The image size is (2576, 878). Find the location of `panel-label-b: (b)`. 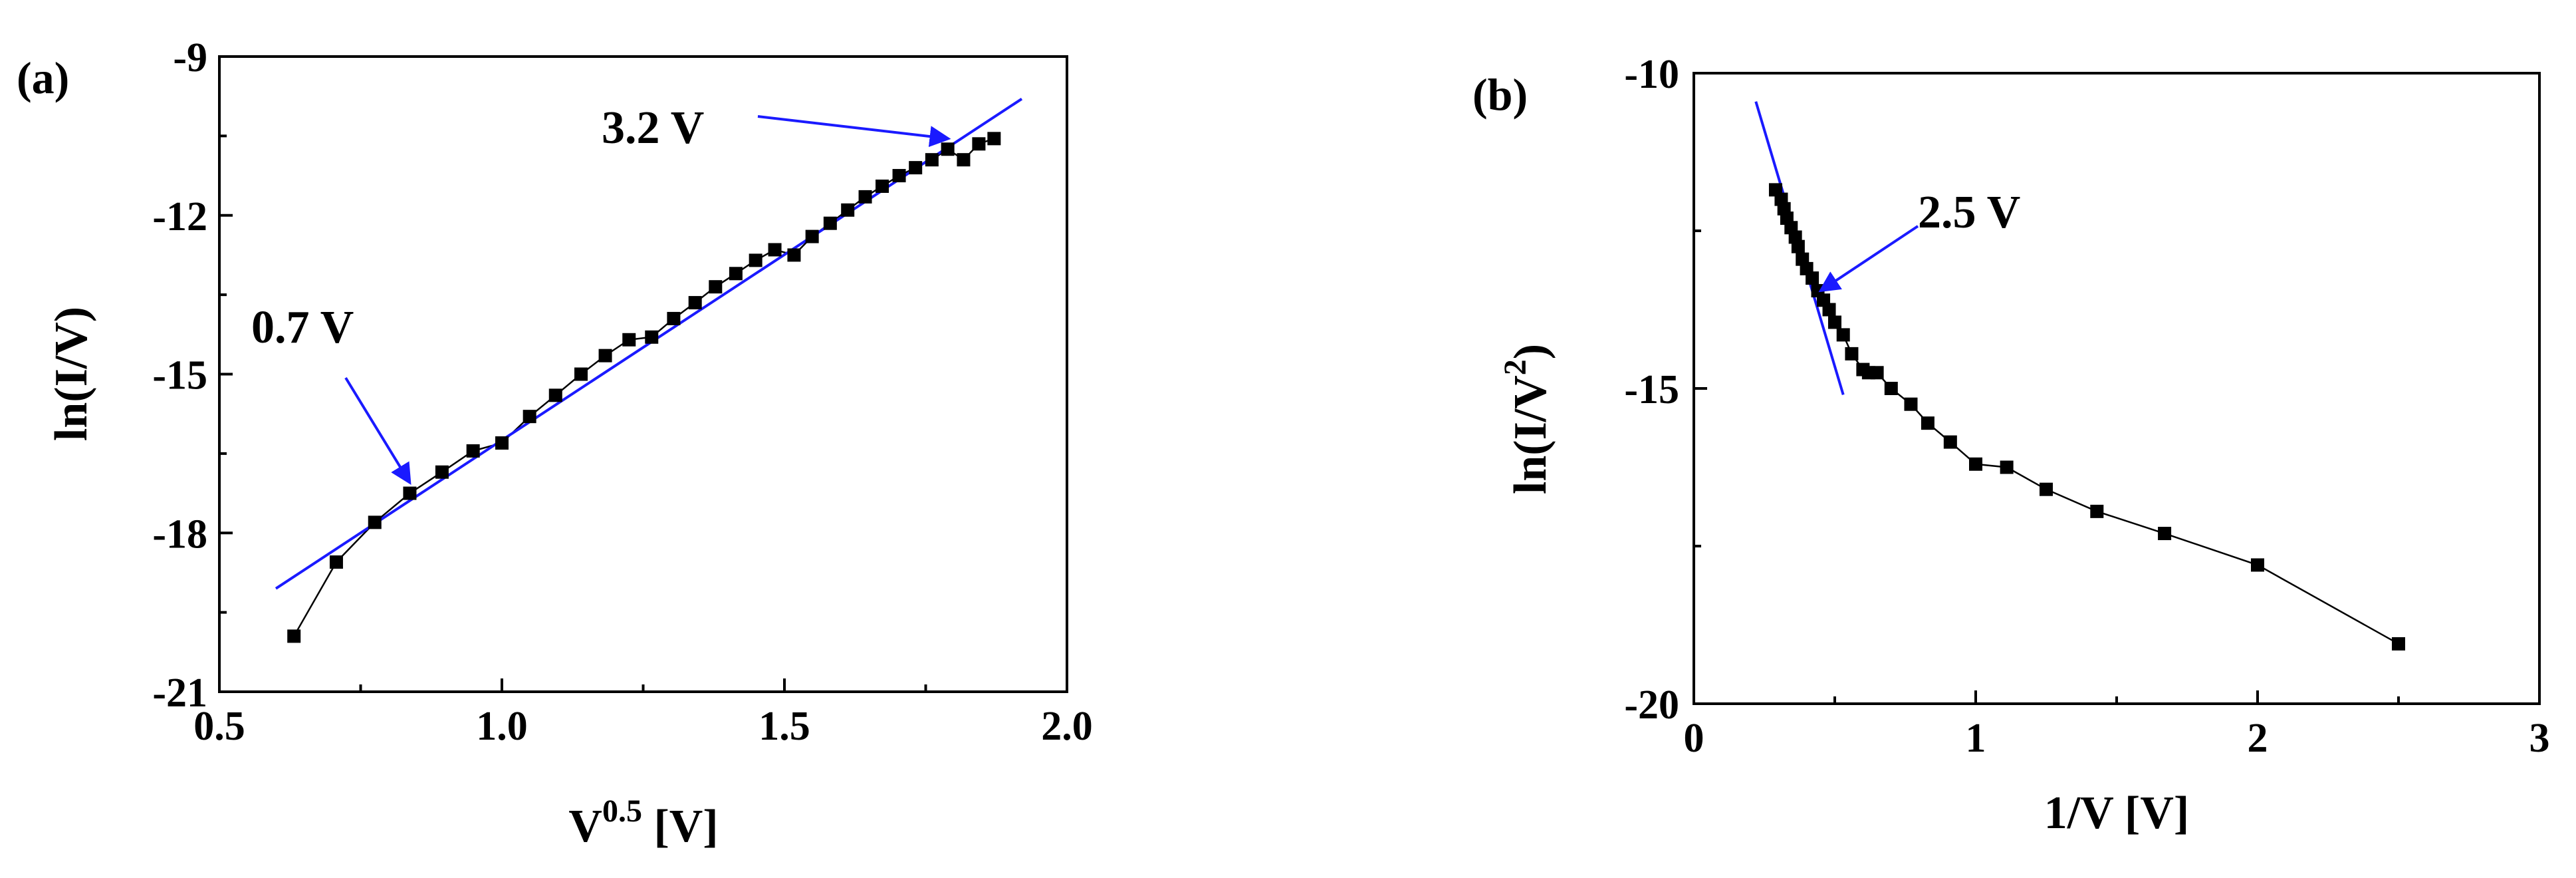

panel-label-b: (b) is located at coordinates (1500, 94).